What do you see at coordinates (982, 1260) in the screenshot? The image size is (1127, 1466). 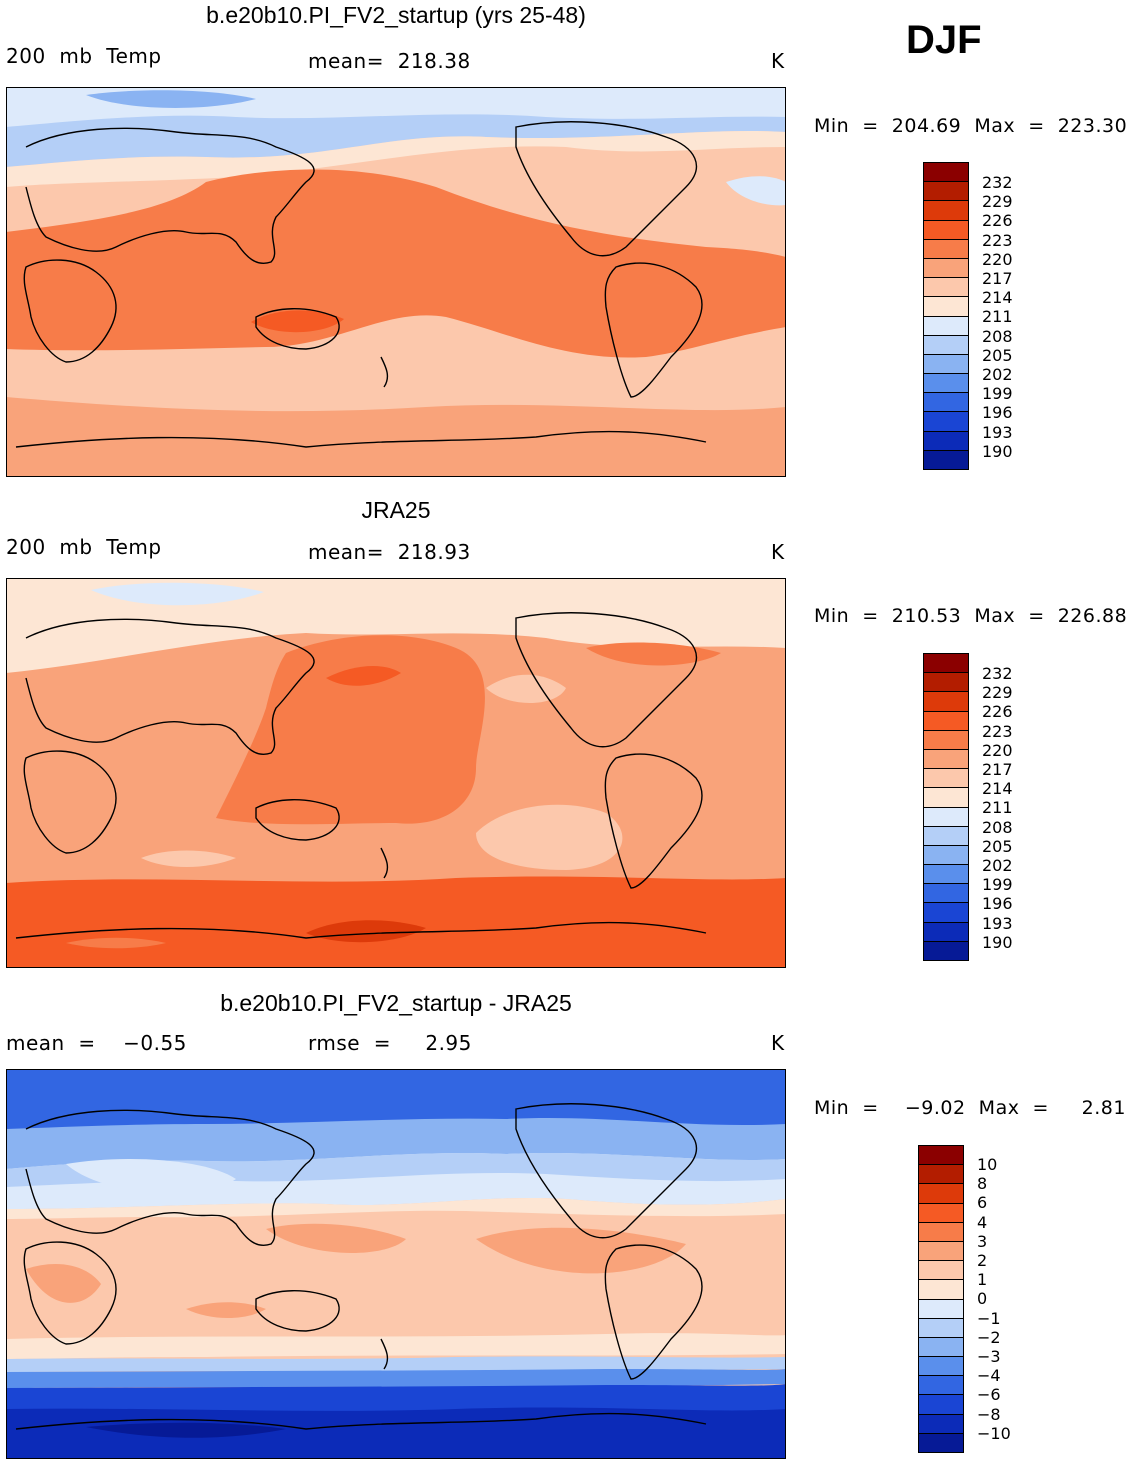 I see `colorbar-level-label: 2` at bounding box center [982, 1260].